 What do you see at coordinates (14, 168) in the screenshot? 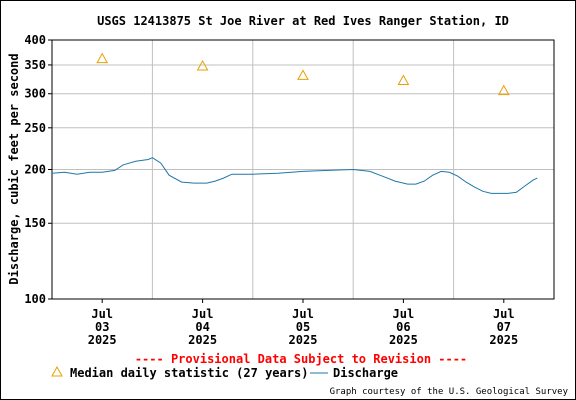
I see `y-axis-label: Discharge, cubic feet per second` at bounding box center [14, 168].